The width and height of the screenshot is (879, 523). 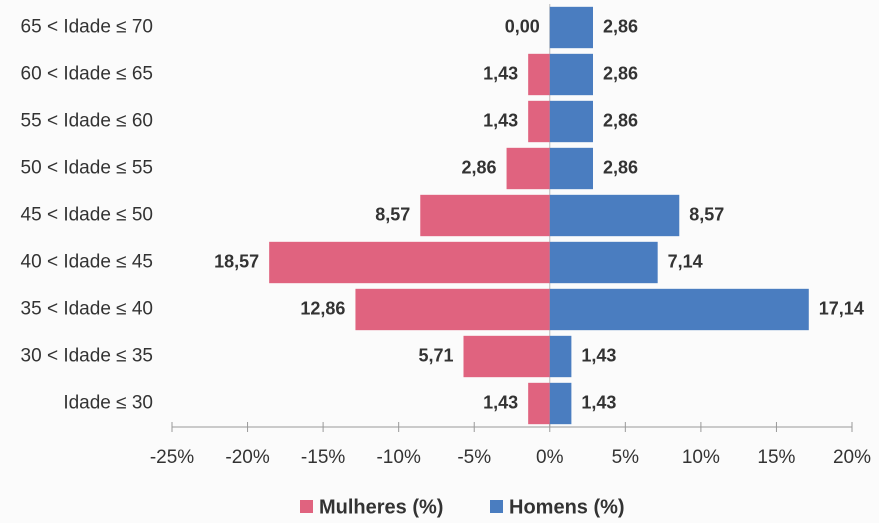 What do you see at coordinates (852, 457) in the screenshot?
I see `x-tick-label: 20%` at bounding box center [852, 457].